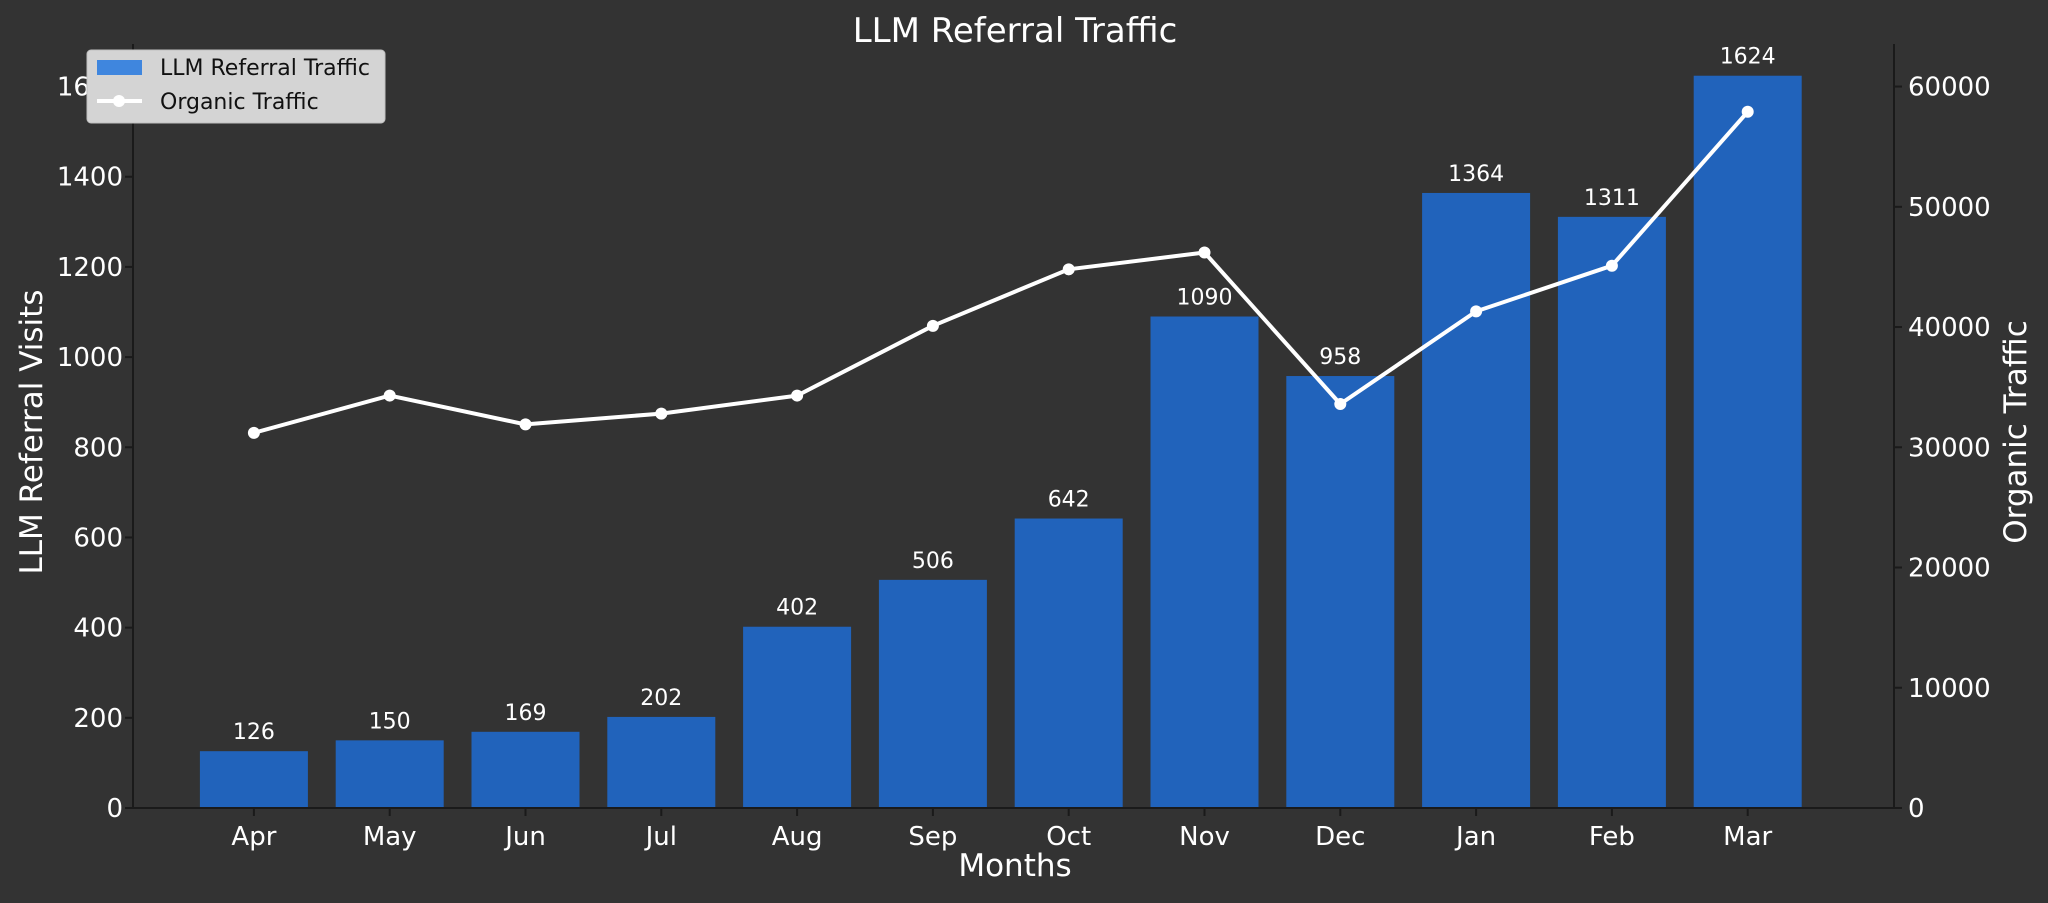 The height and width of the screenshot is (903, 2048). I want to click on y2-axis-label: Organic Traffic, so click(2016, 432).